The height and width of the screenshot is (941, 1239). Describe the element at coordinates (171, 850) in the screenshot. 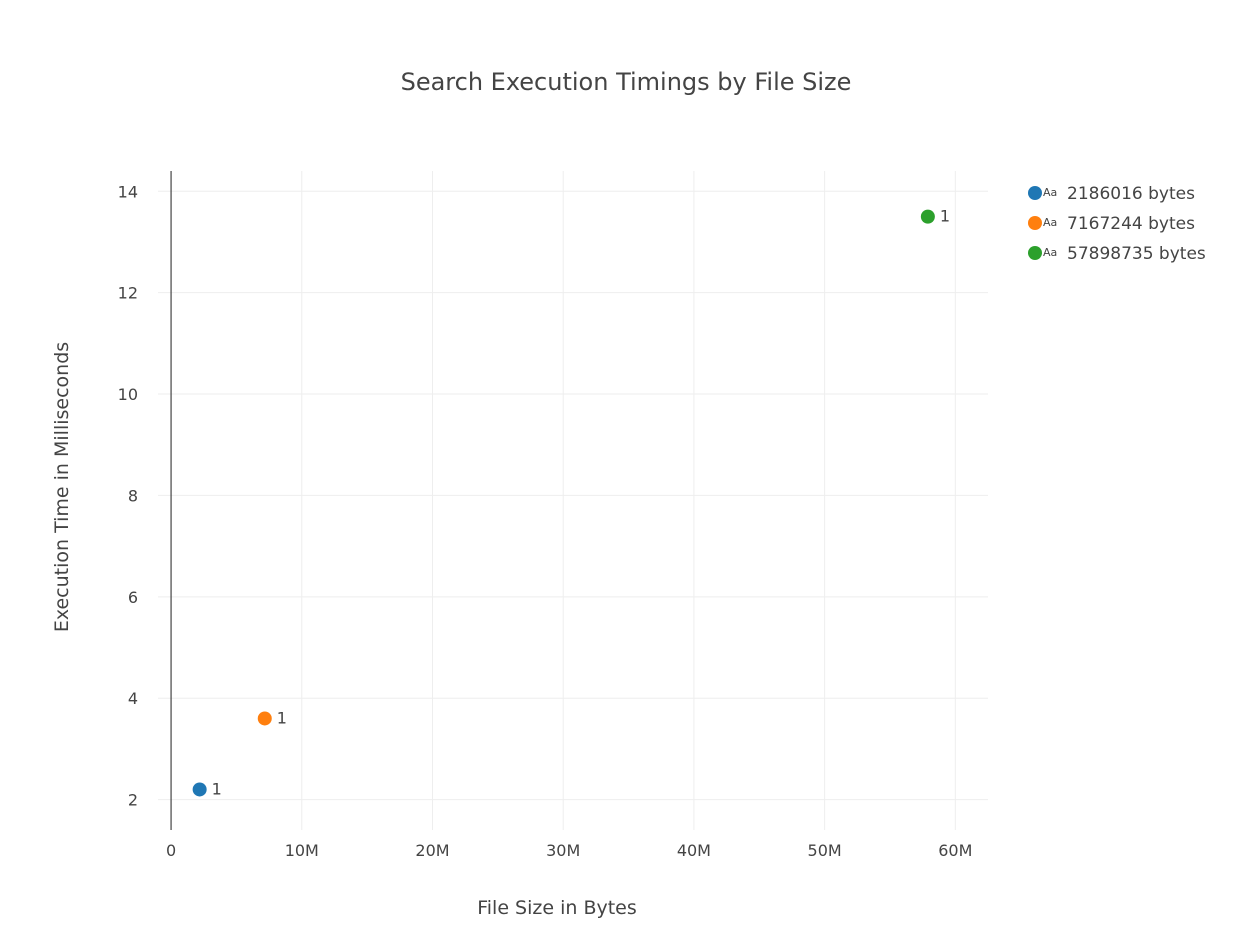

I see `x-tick-label: 0` at that location.